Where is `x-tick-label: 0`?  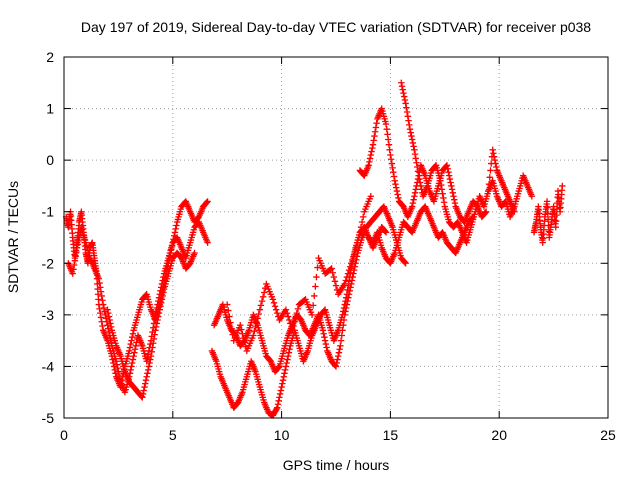
x-tick-label: 0 is located at coordinates (64, 435).